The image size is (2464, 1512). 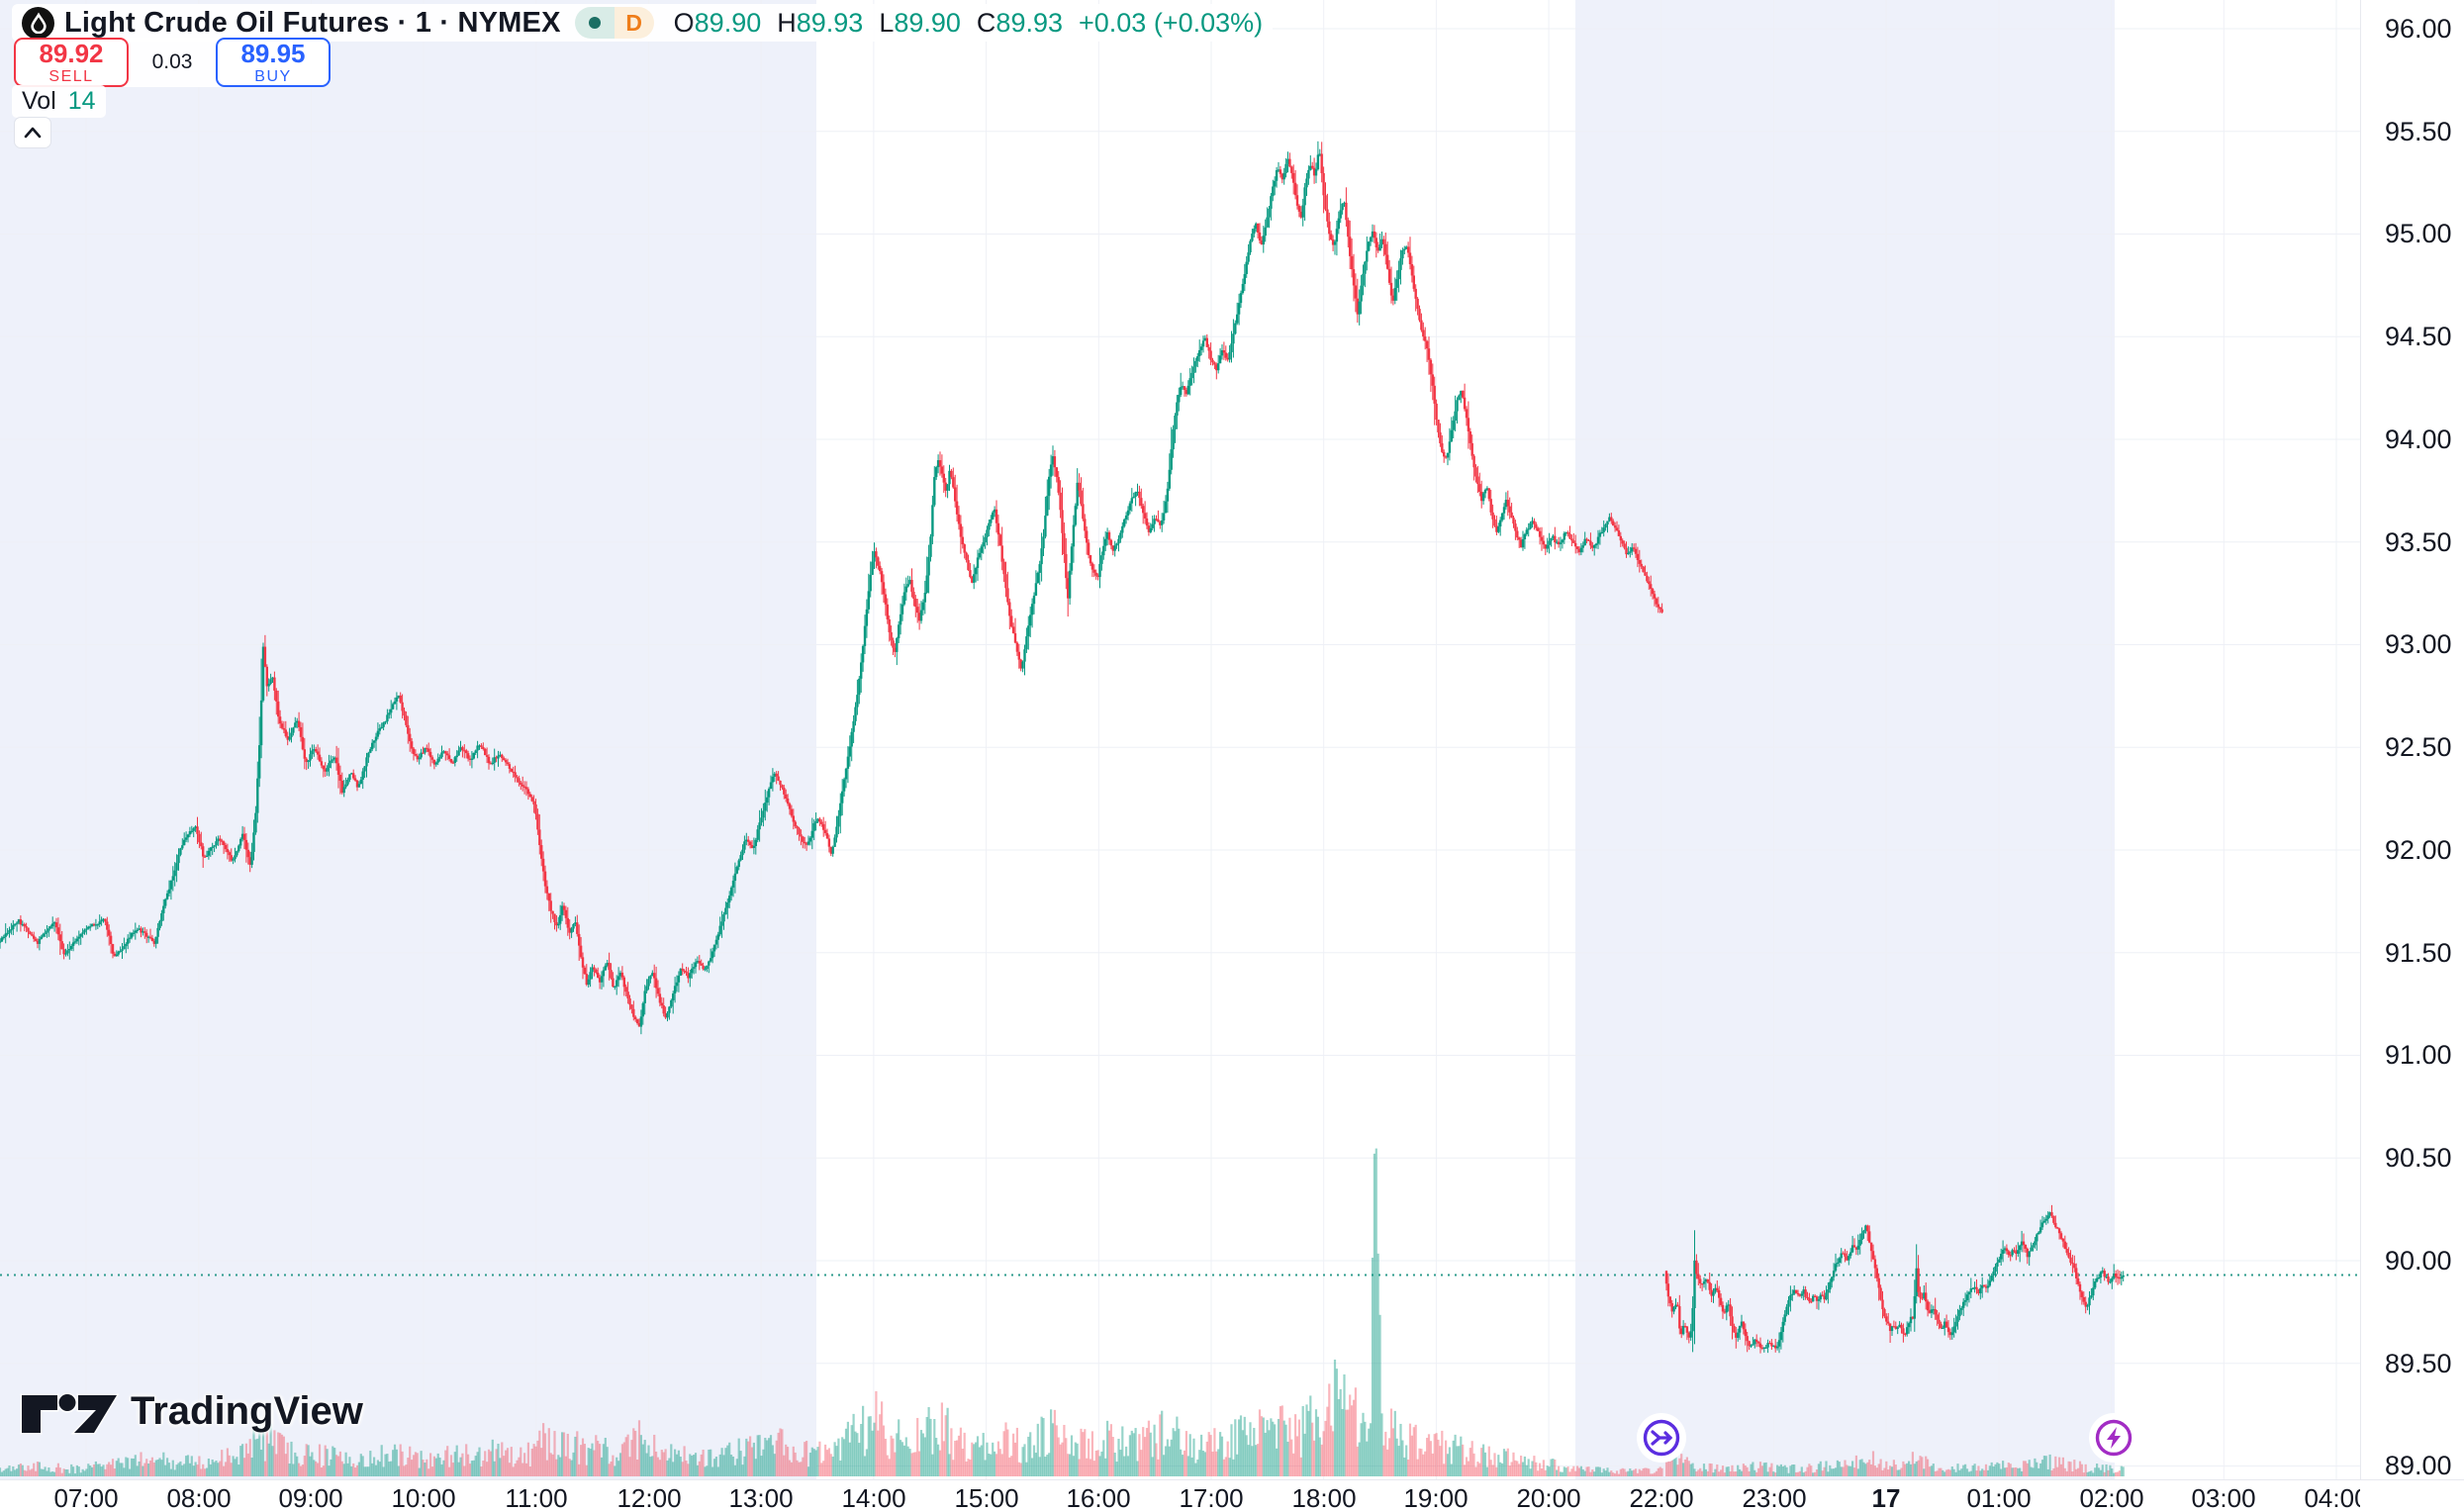 I want to click on sell-price: 89.92, so click(x=71, y=53).